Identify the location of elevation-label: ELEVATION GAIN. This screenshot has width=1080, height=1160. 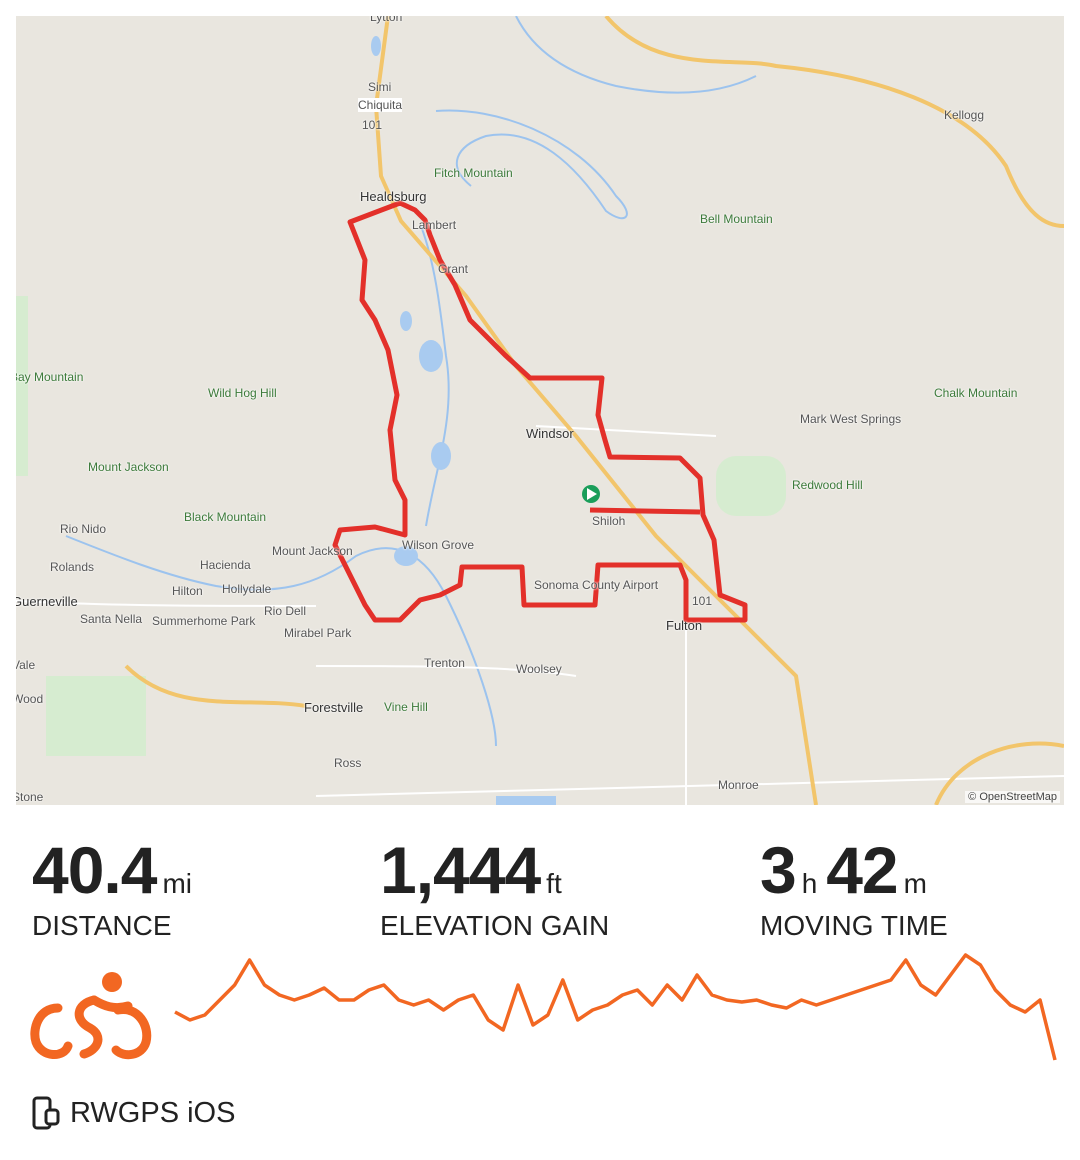
(495, 925).